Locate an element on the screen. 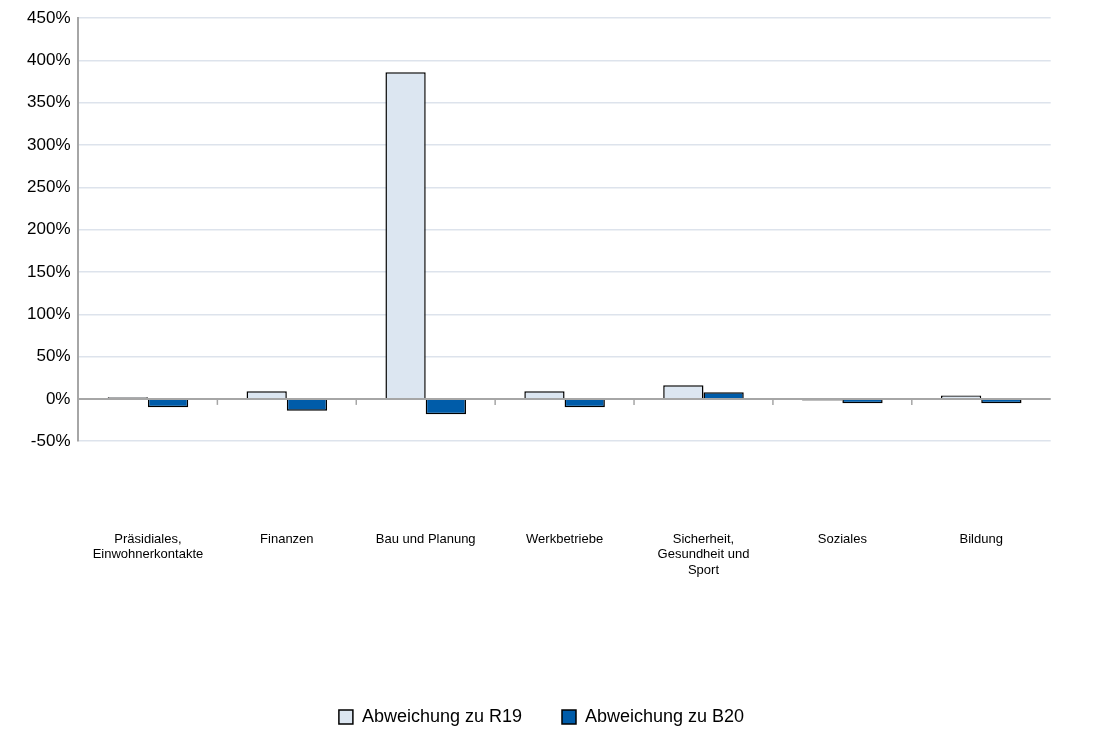 The height and width of the screenshot is (746, 1093). y-tick-label: 400% is located at coordinates (49, 60).